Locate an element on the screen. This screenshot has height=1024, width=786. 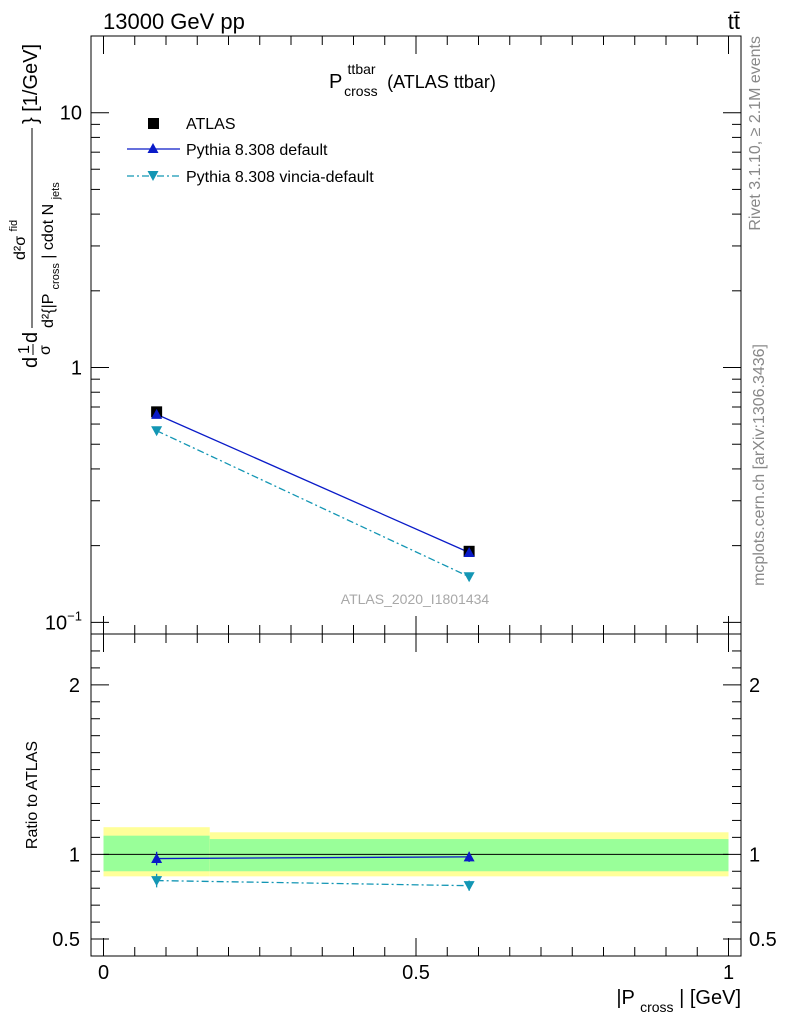
title-main: P is located at coordinates (335, 82).